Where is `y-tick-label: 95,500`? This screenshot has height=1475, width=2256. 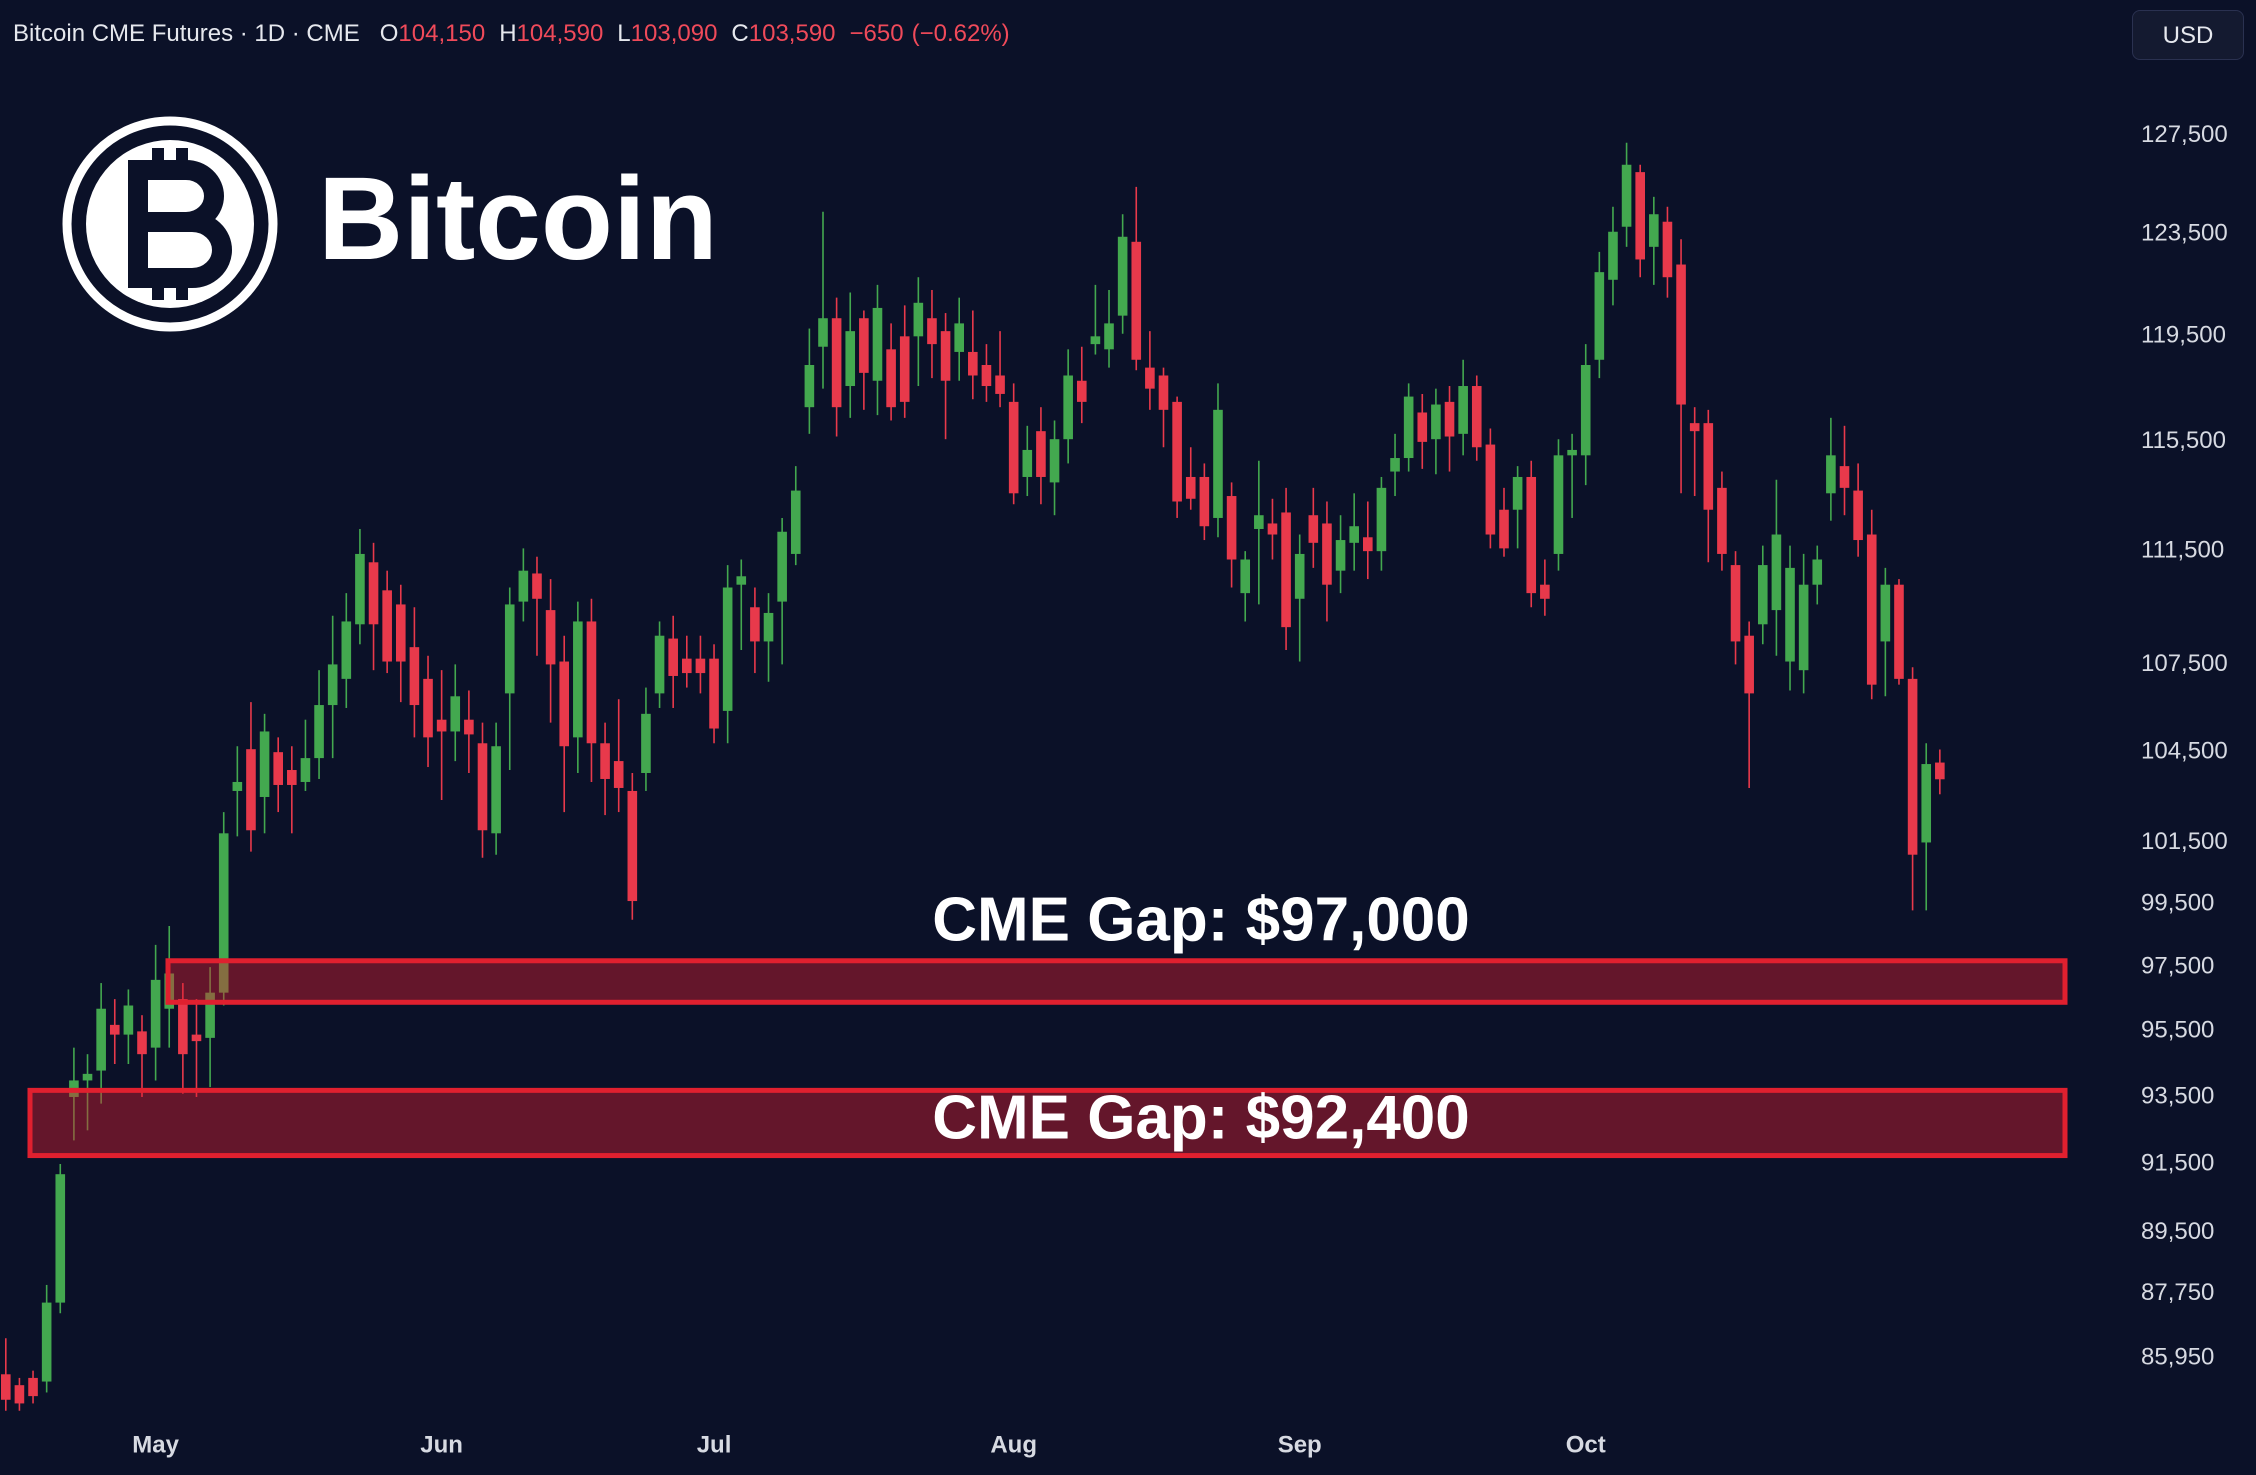 y-tick-label: 95,500 is located at coordinates (2177, 1030).